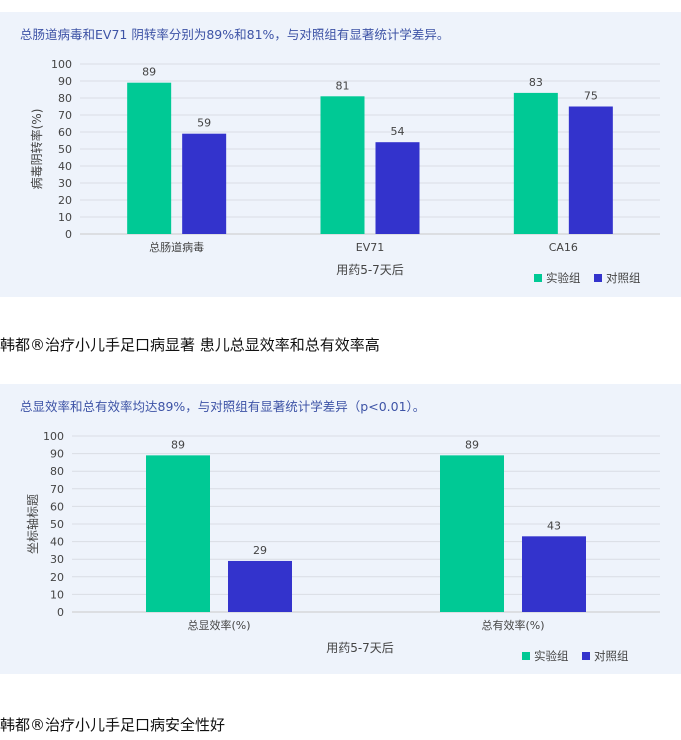  I want to click on caption-efficacy: 韩都®治疗小儿手足口病显著 患儿总显效率和总有效率高, so click(190, 345).